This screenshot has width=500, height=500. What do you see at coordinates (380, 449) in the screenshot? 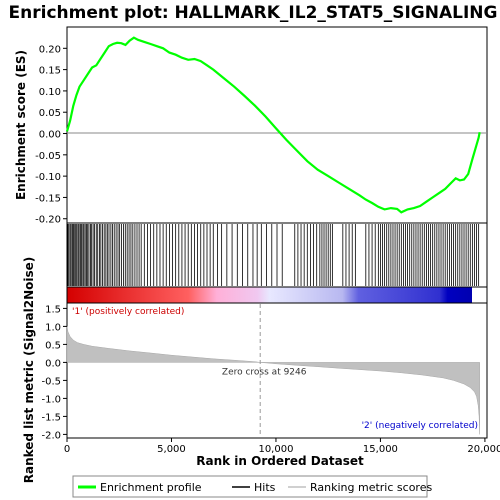
I see `x-tick-label: 15,000` at bounding box center [380, 449].